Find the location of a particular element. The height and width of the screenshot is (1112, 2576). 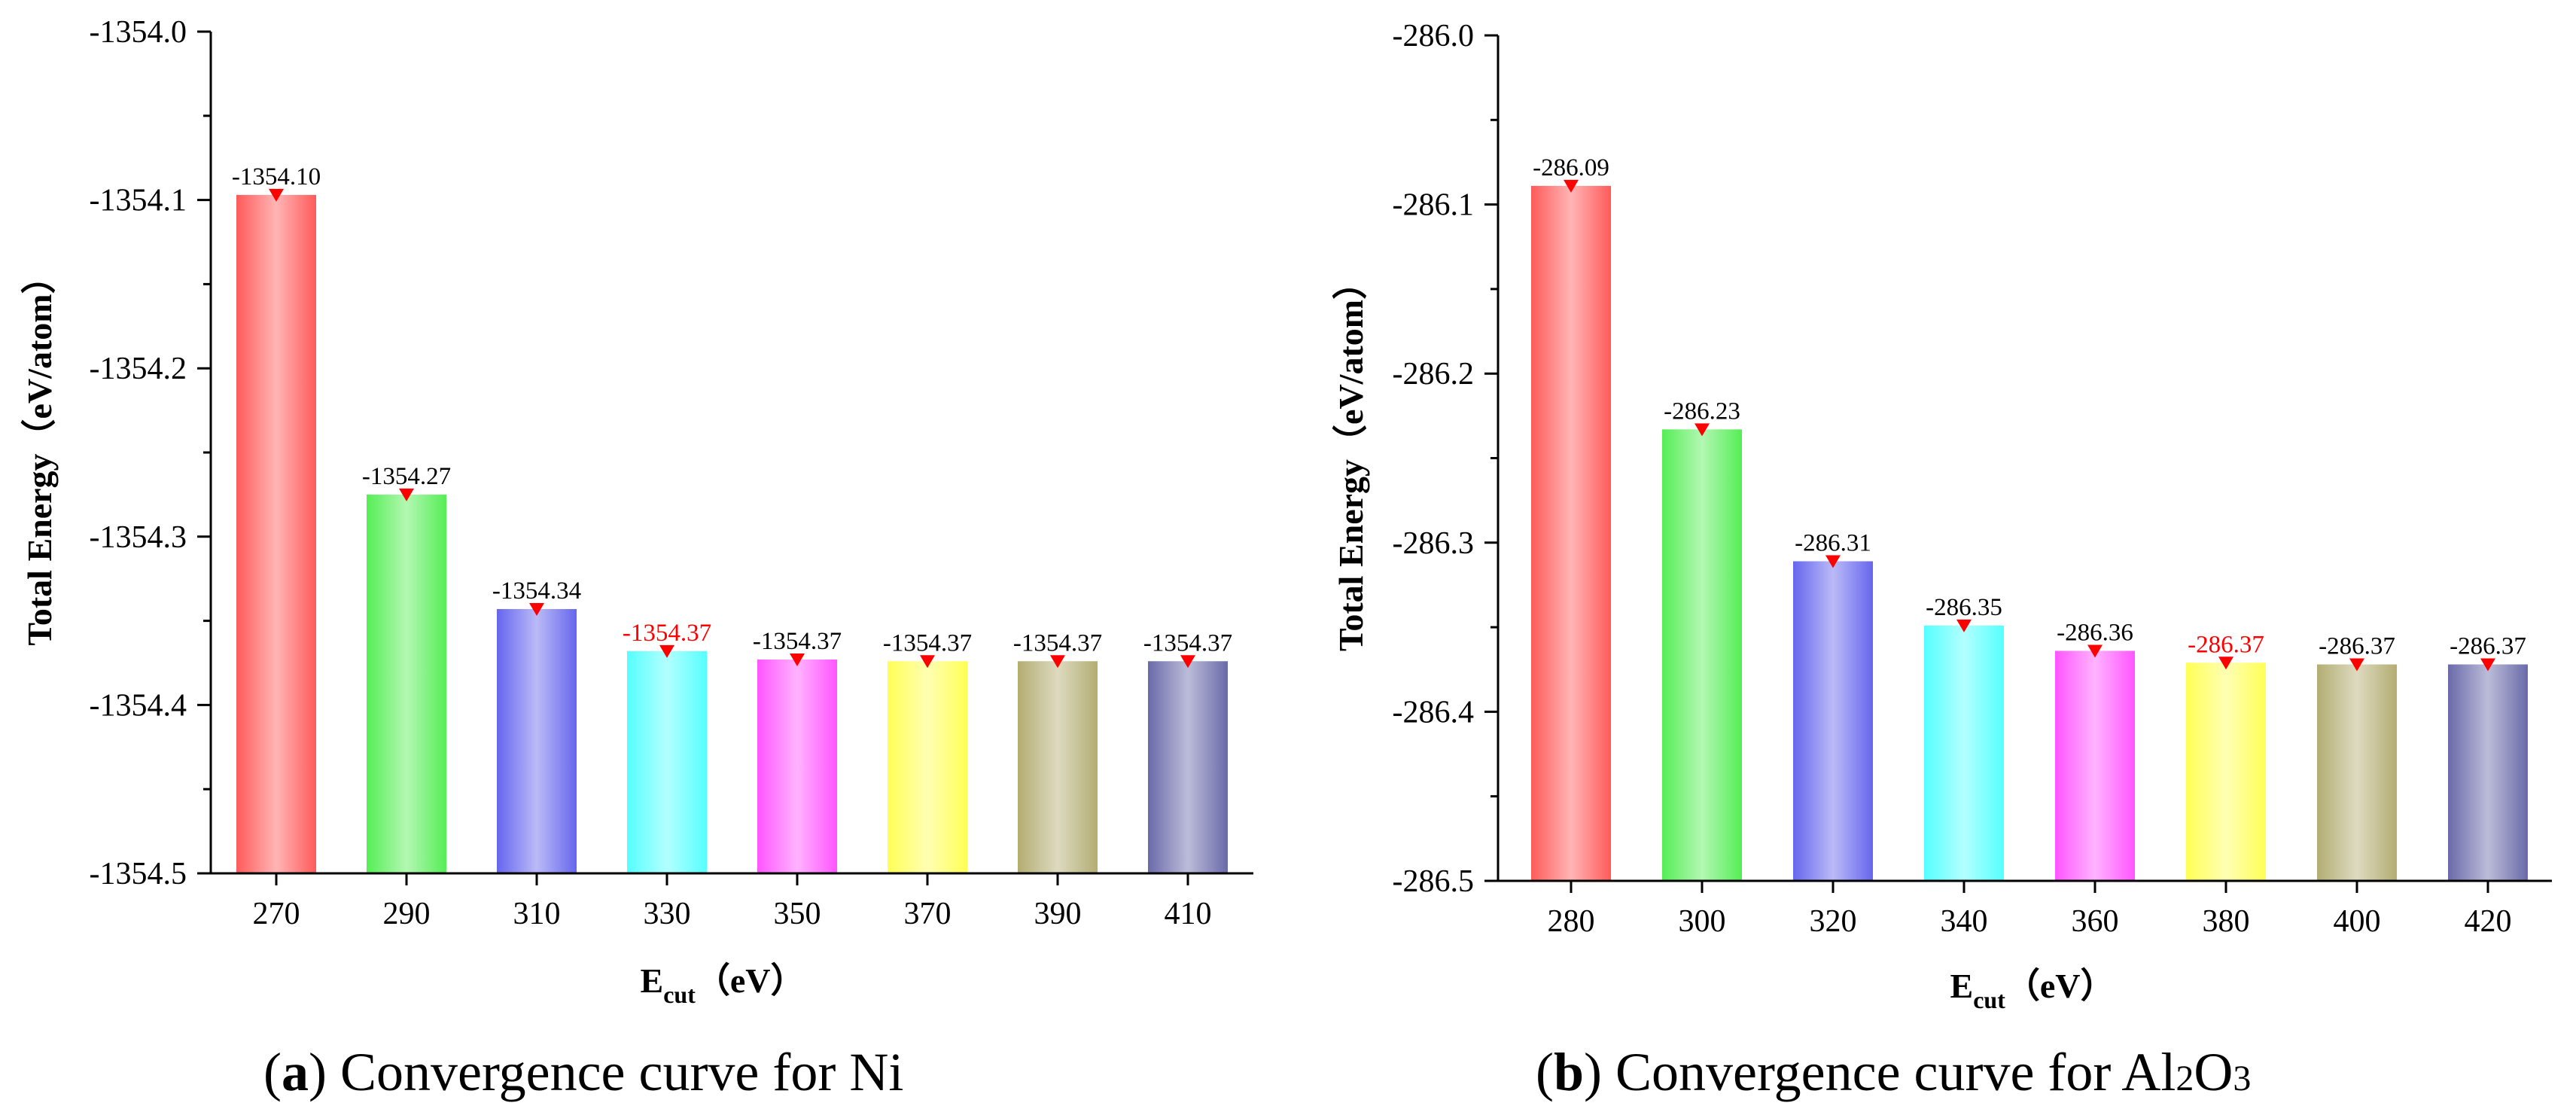

panel-caption: (a) Convergence curve for Ni is located at coordinates (583, 1072).